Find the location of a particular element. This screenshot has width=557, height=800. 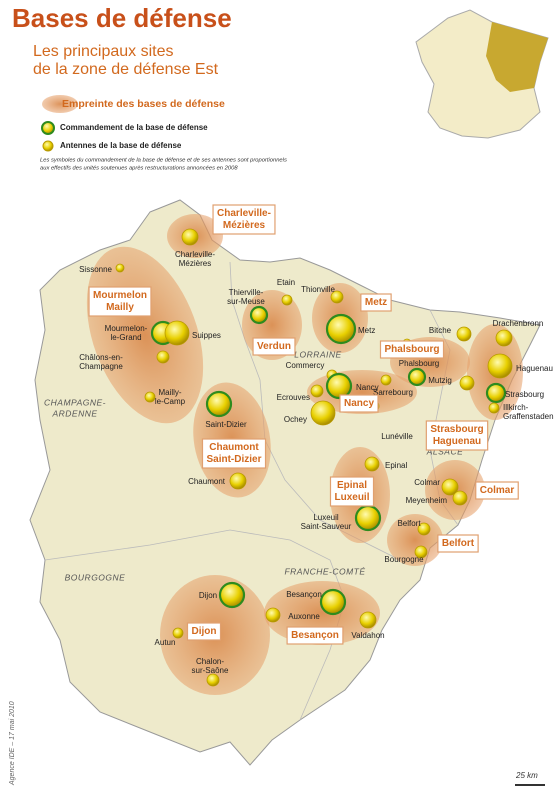

base-label: Haguenau is located at coordinates (457, 441).